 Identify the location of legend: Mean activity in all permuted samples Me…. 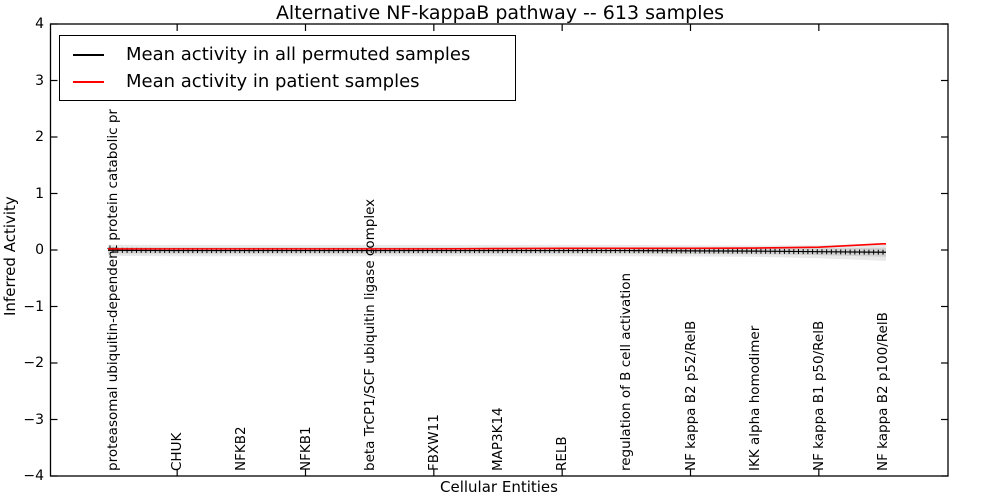
(287, 68).